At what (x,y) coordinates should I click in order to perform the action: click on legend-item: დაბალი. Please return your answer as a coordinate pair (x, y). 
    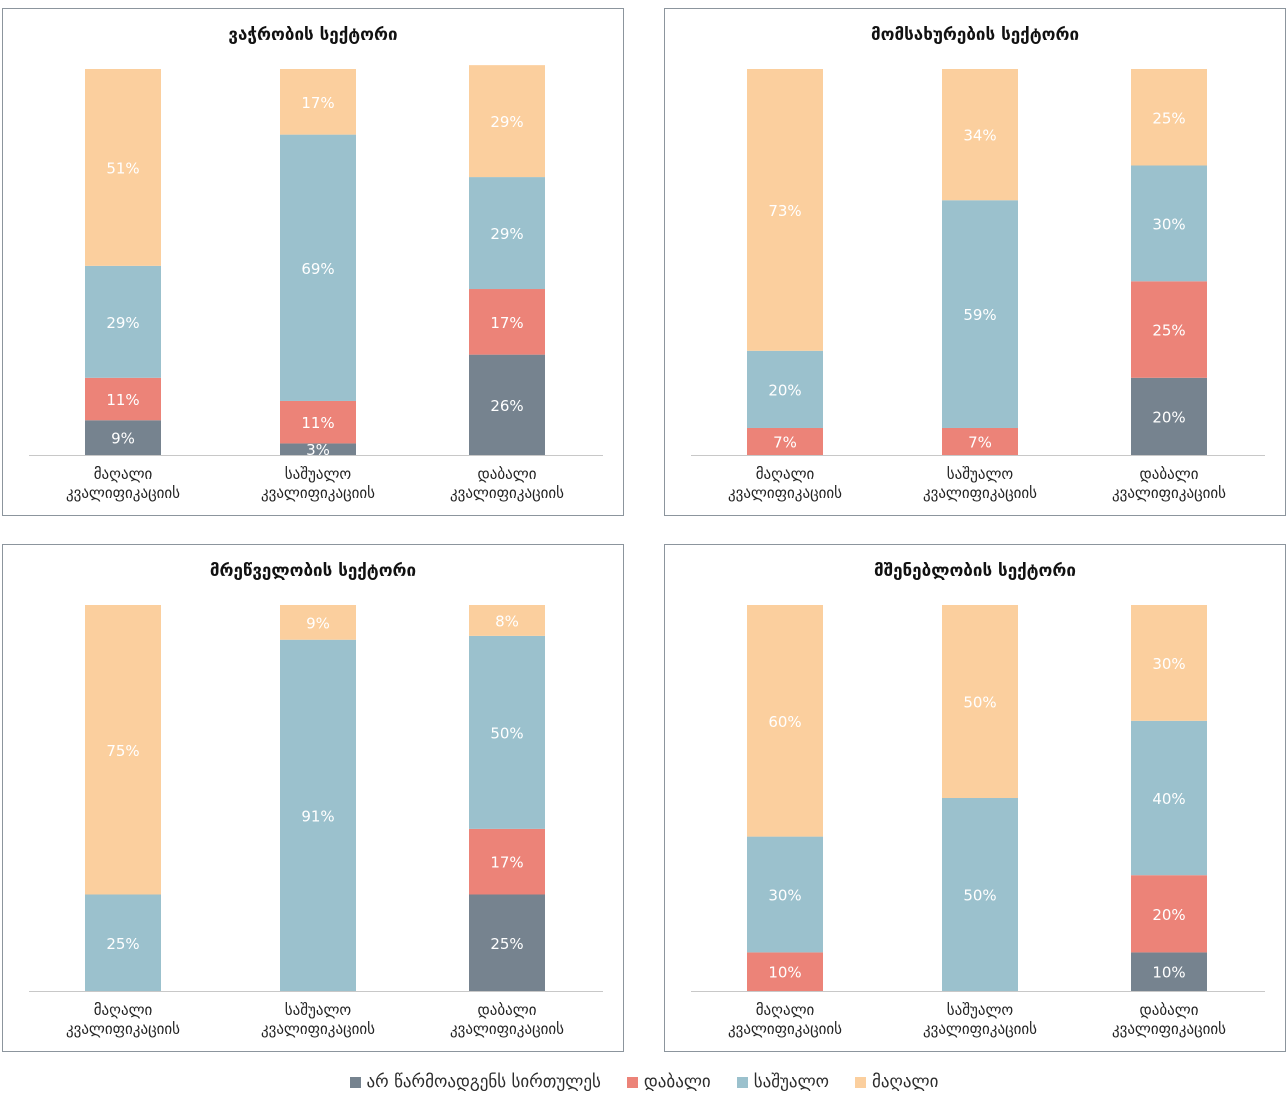
    Looking at the image, I should click on (668, 1082).